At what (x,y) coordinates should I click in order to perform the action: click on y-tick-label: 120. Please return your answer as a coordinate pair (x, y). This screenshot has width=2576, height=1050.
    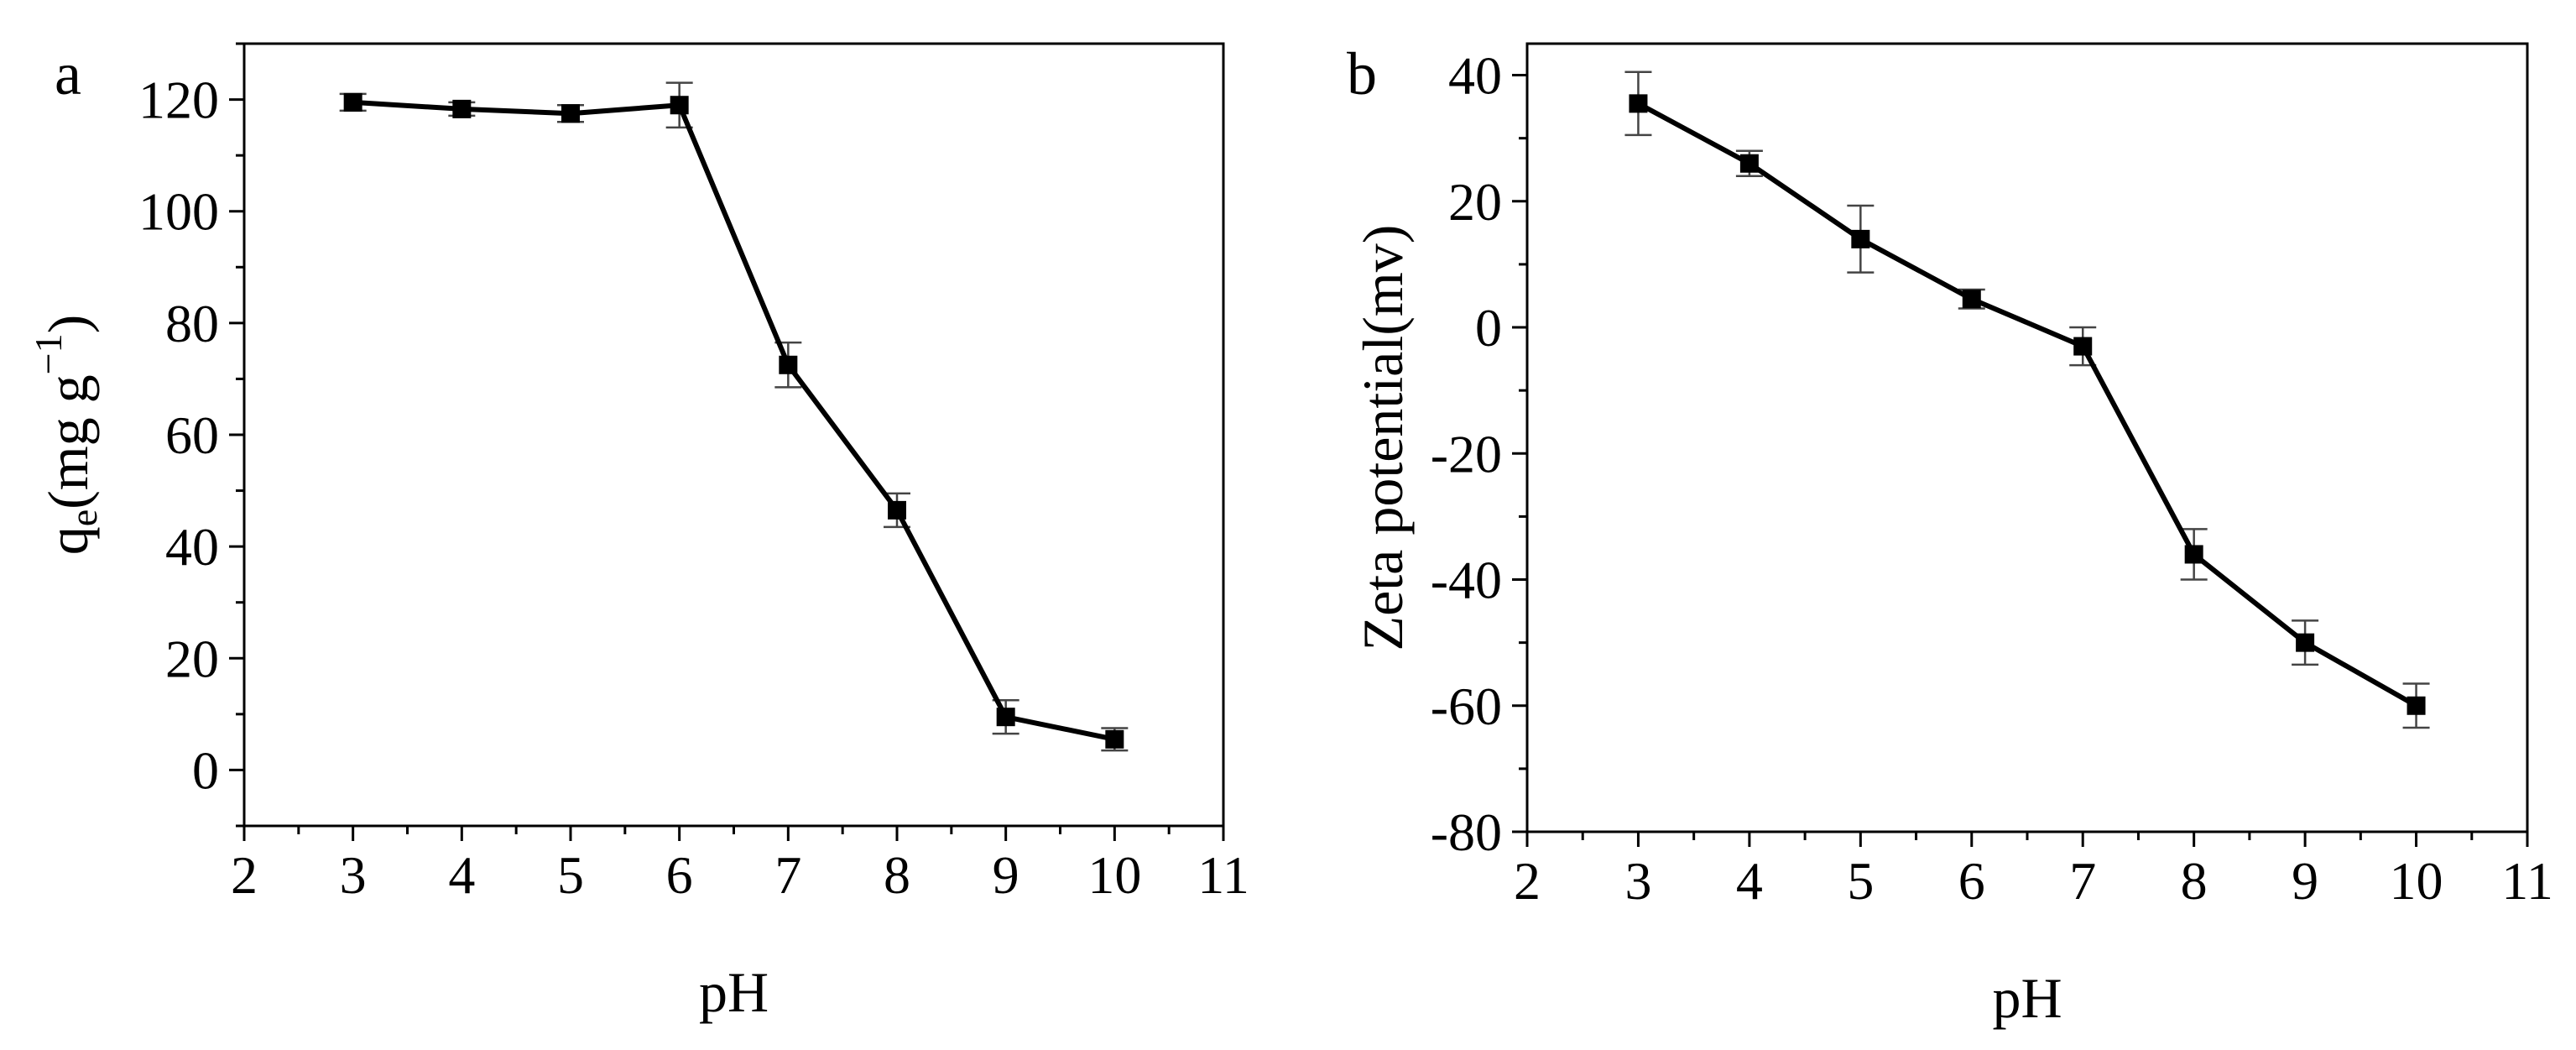
    Looking at the image, I should click on (178, 100).